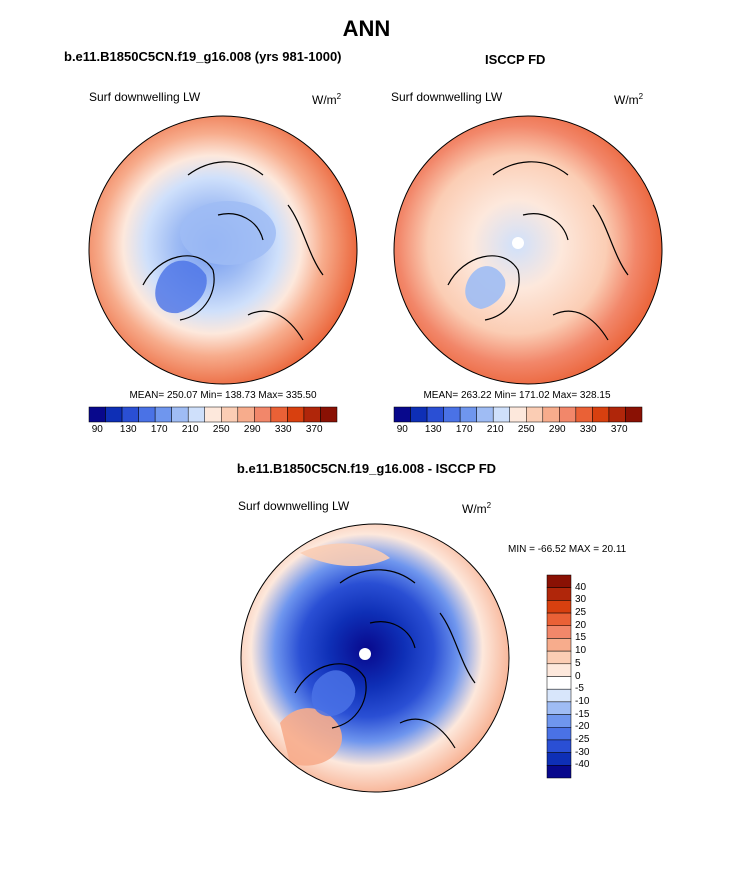 This screenshot has height=882, width=733. What do you see at coordinates (595, 676) in the screenshot?
I see `diff-colorbar-ticks: 40 30 25 20 15 10 5 0 -5 -10 -15 -20 -25 -30 -40` at bounding box center [595, 676].